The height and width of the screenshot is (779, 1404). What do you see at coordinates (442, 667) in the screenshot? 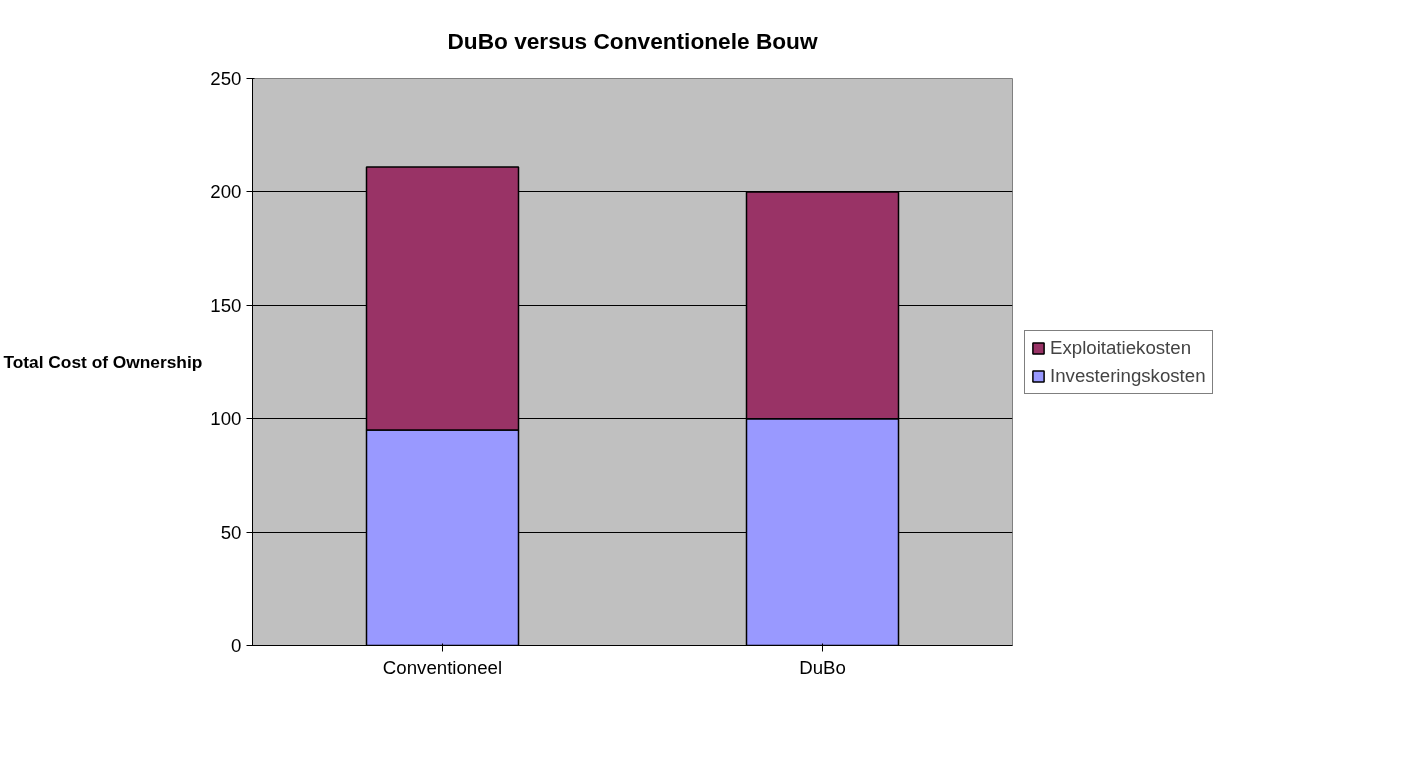
I see `x-tick-label: Conventioneel` at bounding box center [442, 667].